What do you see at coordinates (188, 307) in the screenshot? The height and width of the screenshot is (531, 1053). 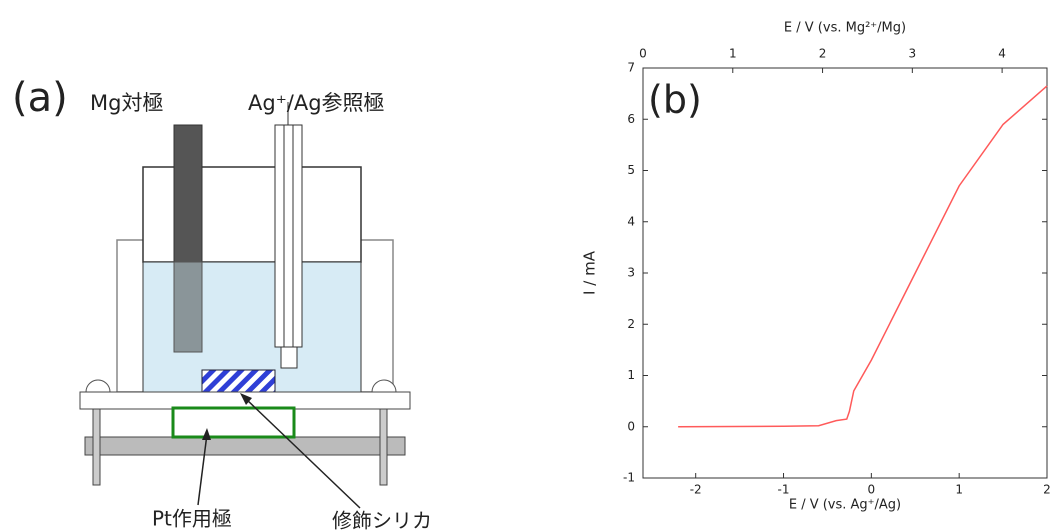 I see `mg-electrode-immersed` at bounding box center [188, 307].